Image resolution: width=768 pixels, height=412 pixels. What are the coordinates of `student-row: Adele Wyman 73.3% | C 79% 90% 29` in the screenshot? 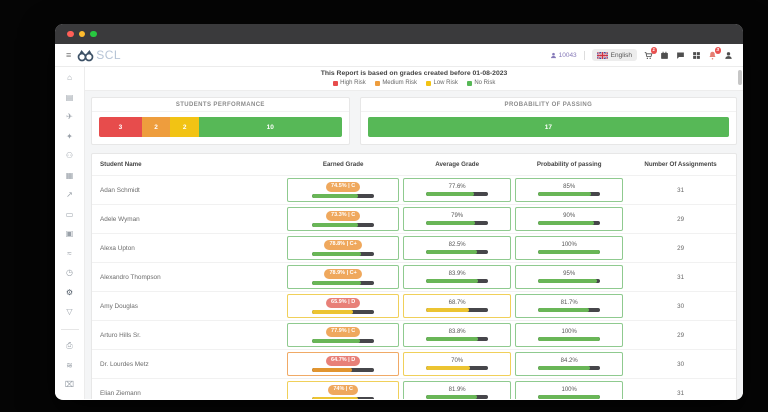 It's located at (414, 218).